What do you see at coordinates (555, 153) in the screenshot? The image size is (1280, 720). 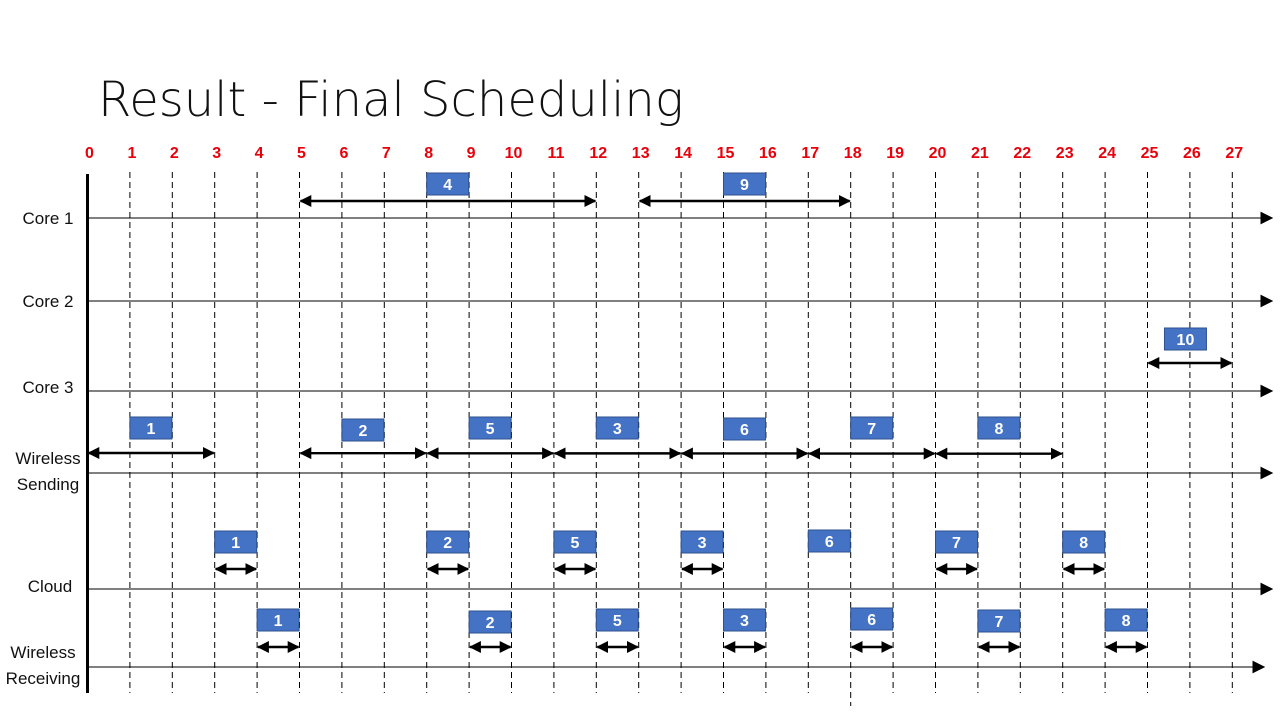 I see `tick-label-11: 11` at bounding box center [555, 153].